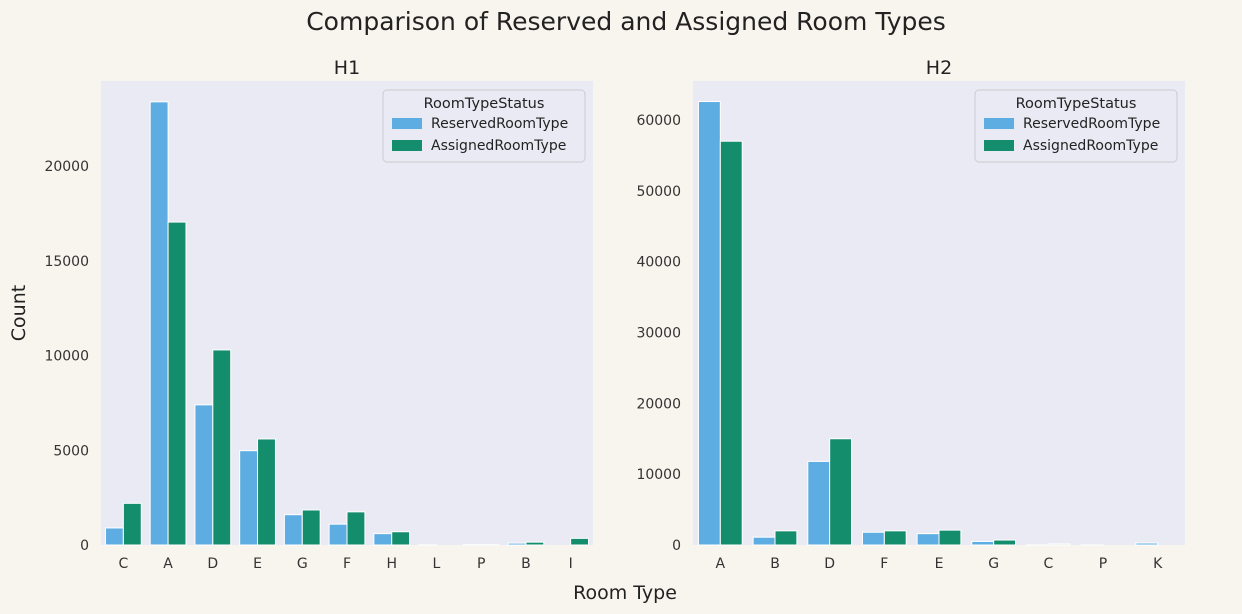 This screenshot has width=1242, height=614. I want to click on x-tick-label: I, so click(571, 564).